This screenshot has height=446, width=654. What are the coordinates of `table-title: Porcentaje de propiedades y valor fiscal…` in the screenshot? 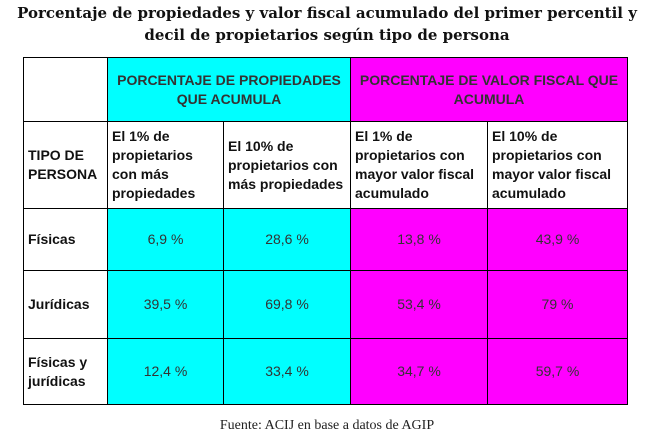 It's located at (327, 24).